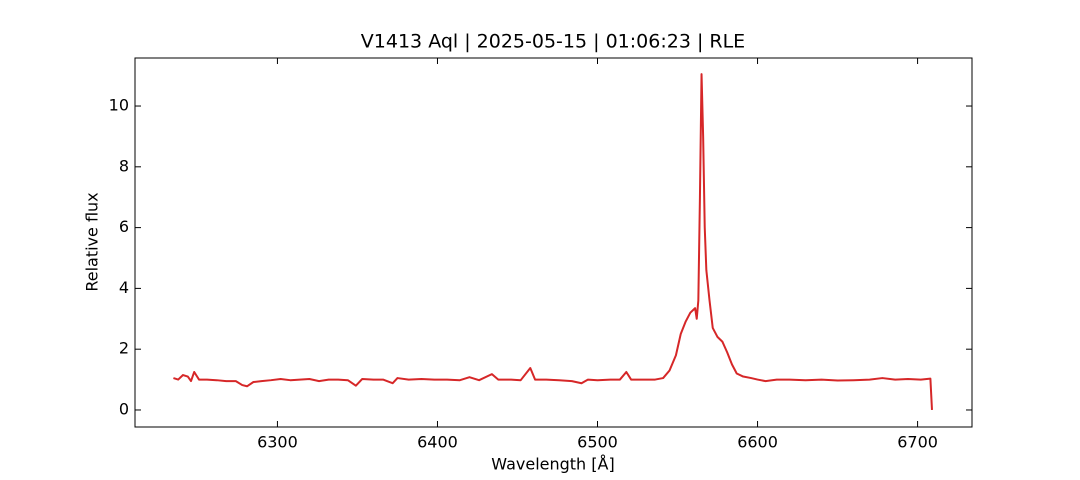 The width and height of the screenshot is (1080, 480). What do you see at coordinates (552, 464) in the screenshot?
I see `x-axis-label: Wavelength [Å]` at bounding box center [552, 464].